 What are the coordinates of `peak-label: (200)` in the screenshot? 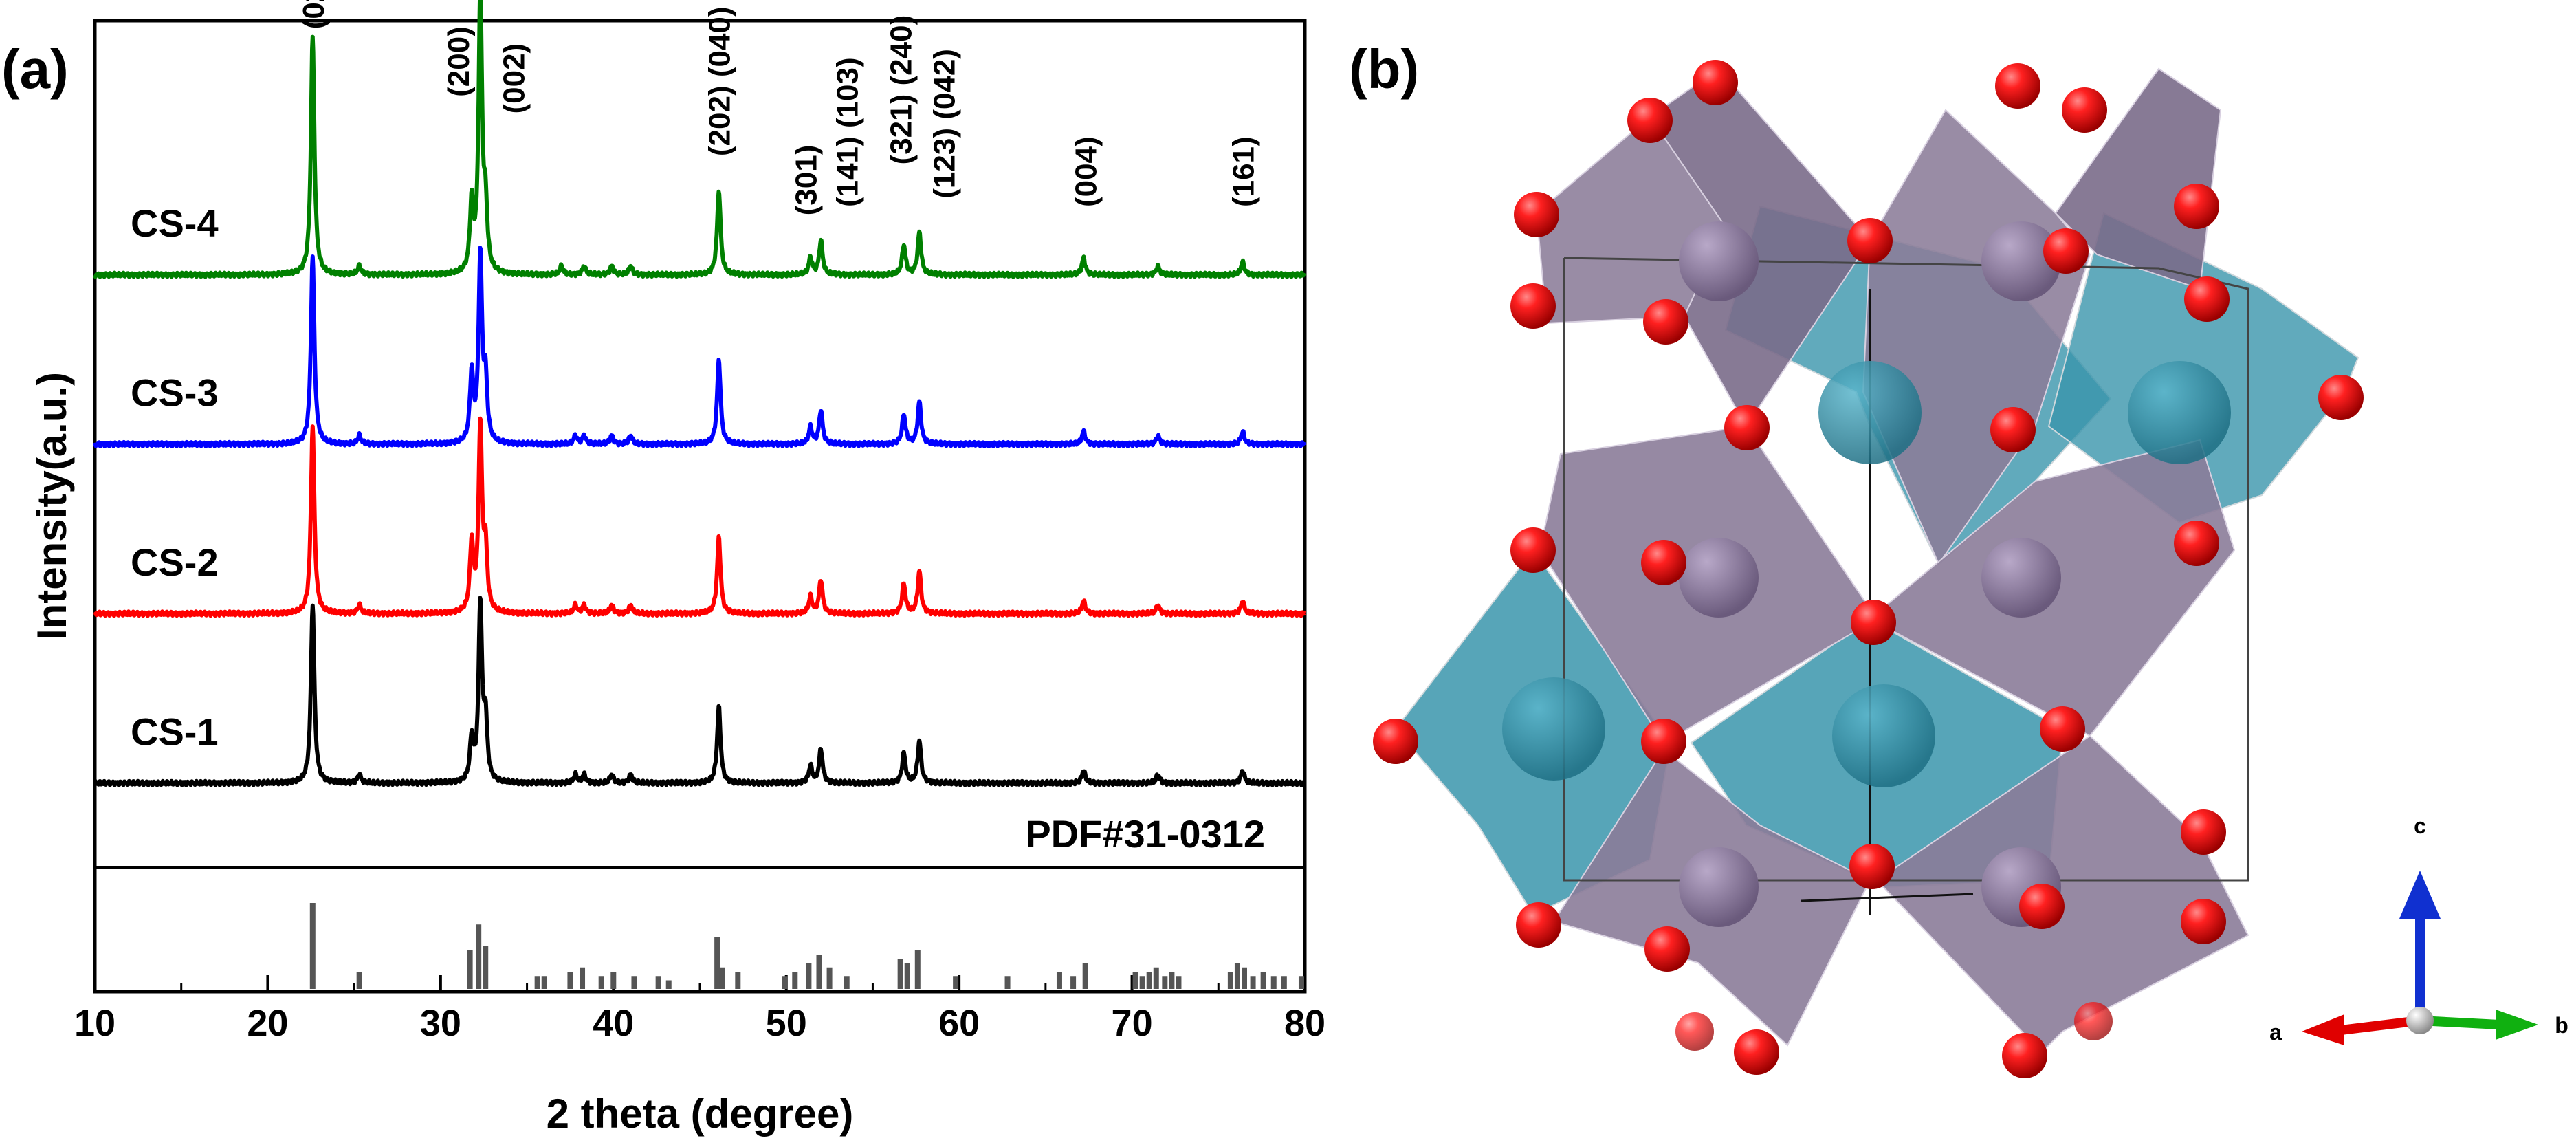 It's located at (459, 62).